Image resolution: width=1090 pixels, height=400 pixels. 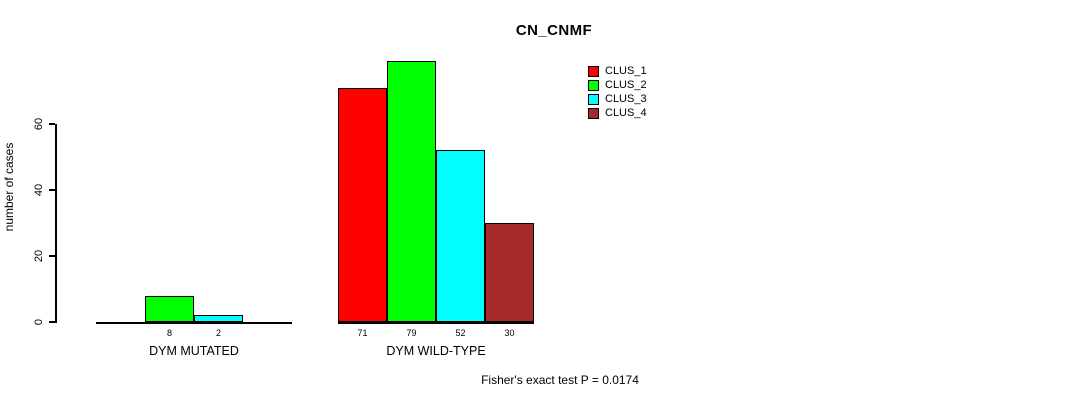 I want to click on legend-item-clus_1: CLUS_1, so click(x=617, y=71).